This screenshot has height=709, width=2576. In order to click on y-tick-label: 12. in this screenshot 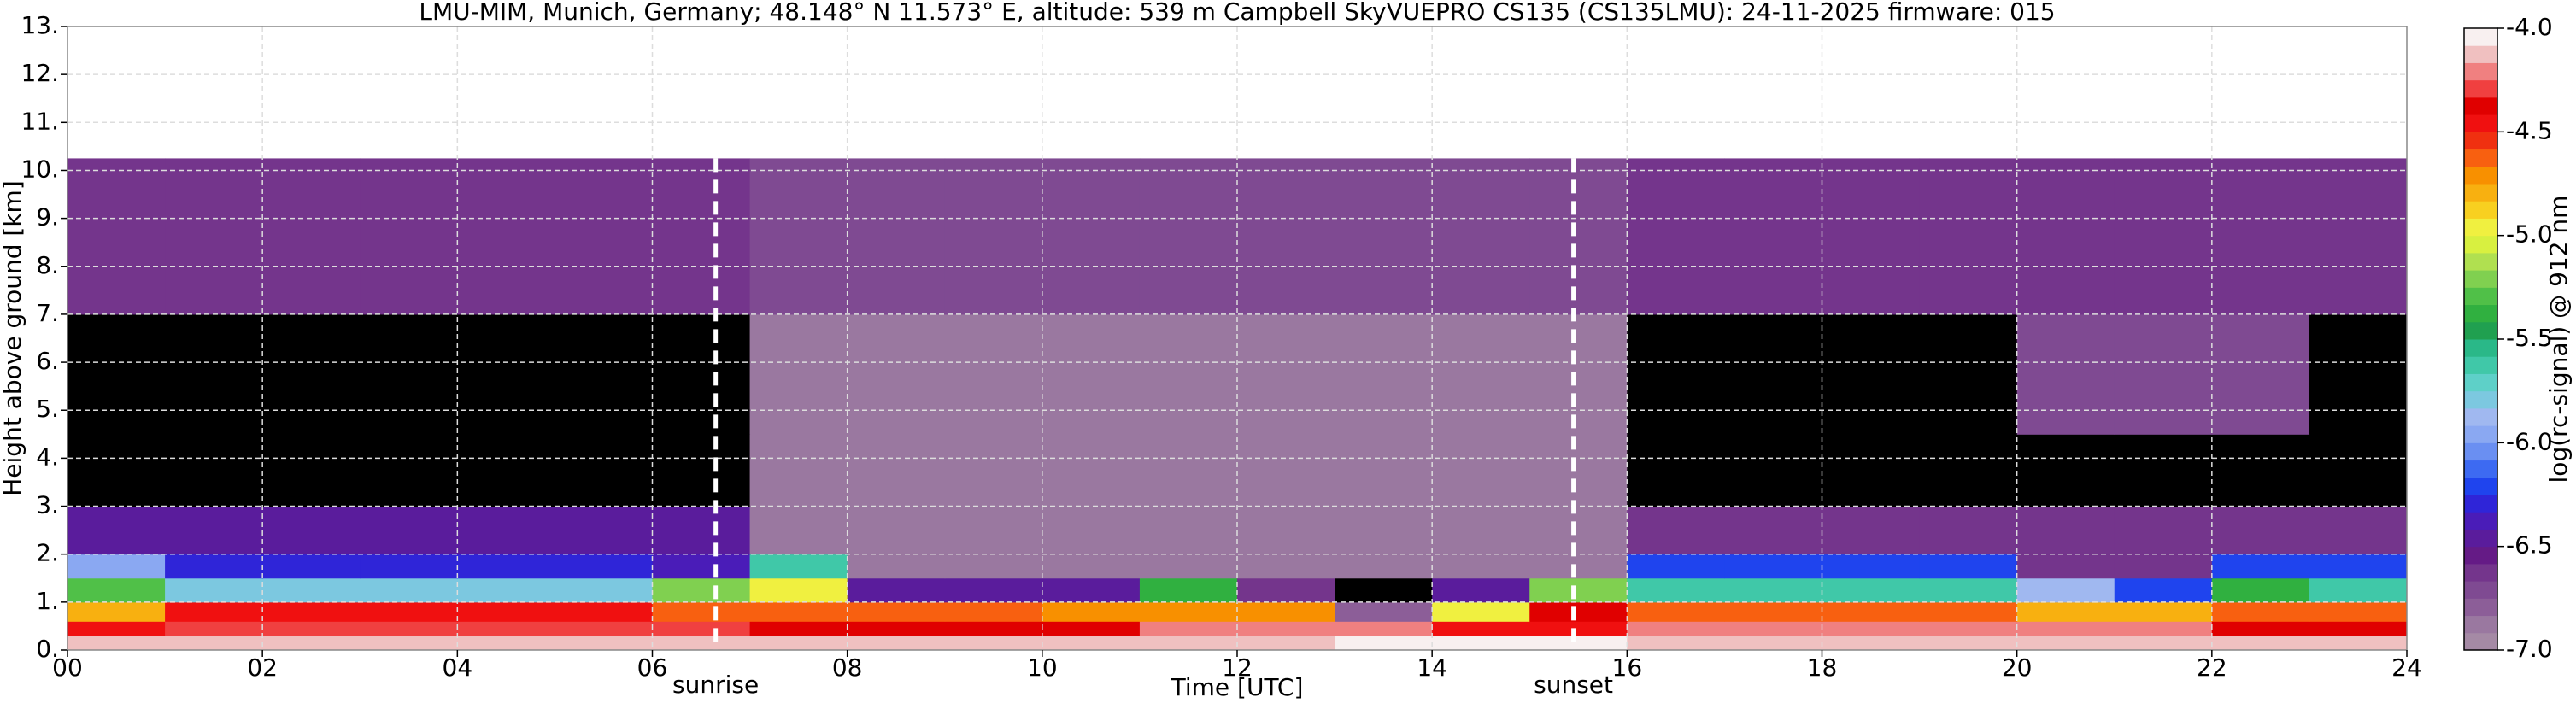, I will do `click(40, 73)`.